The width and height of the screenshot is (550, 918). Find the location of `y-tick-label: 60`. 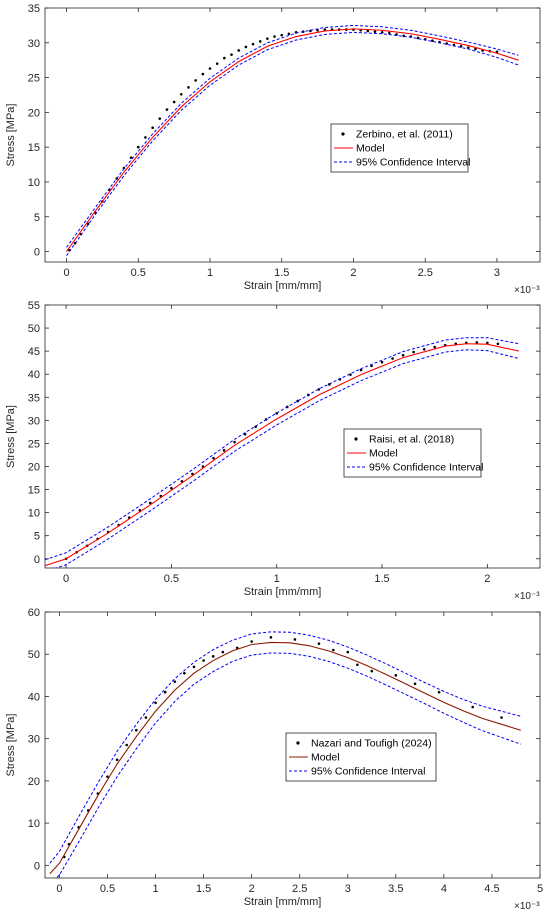

y-tick-label: 60 is located at coordinates (34, 613).